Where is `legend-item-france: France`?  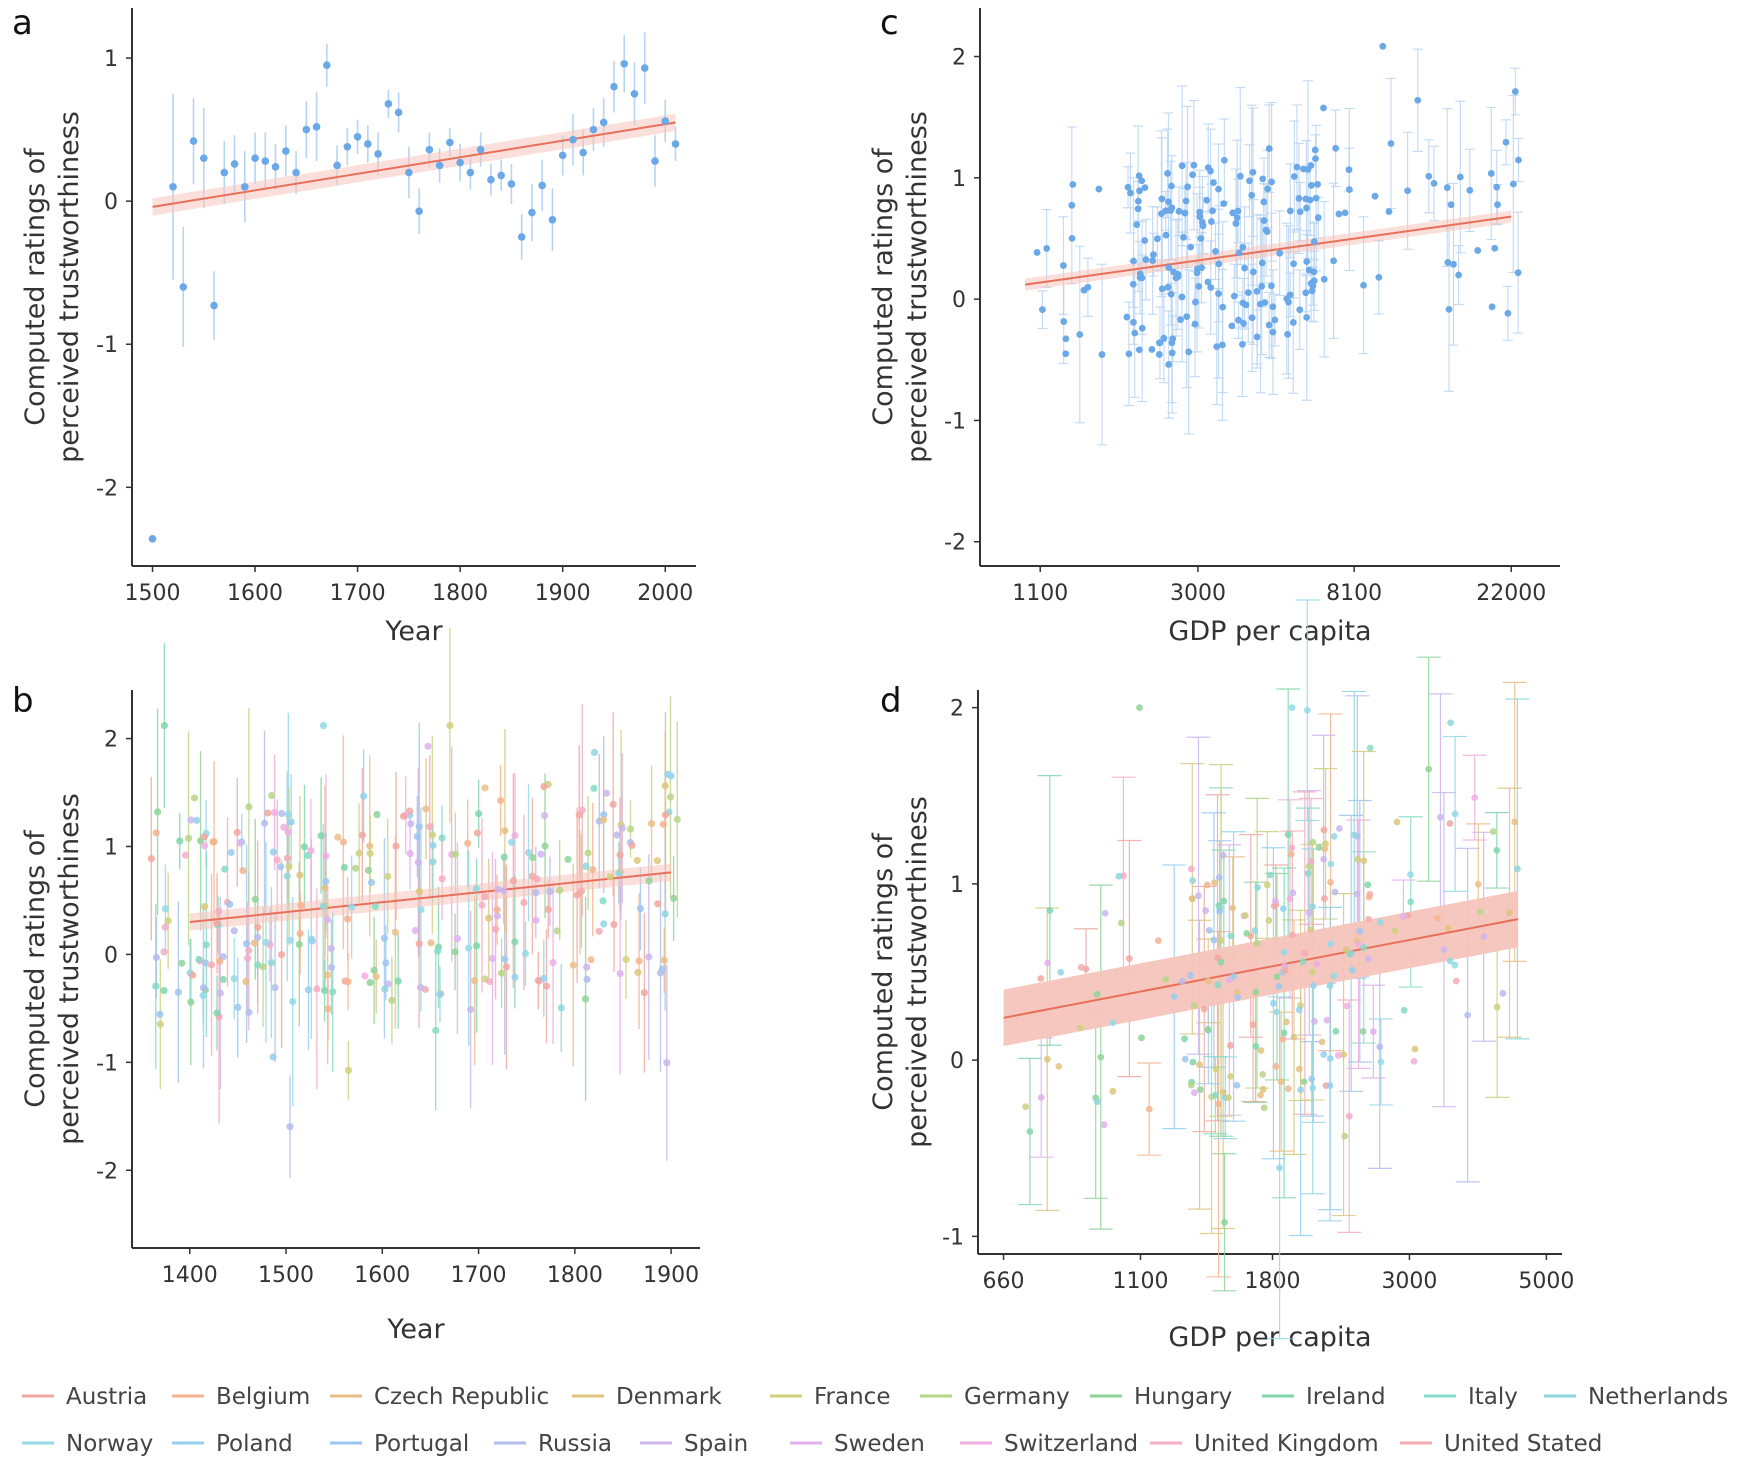 legend-item-france: France is located at coordinates (830, 1397).